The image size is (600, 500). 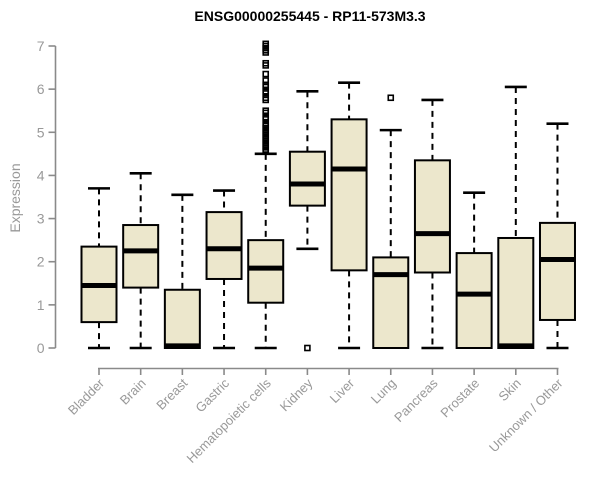 I want to click on x-tick-label-unknown-other: Unknown / Other, so click(x=526, y=415).